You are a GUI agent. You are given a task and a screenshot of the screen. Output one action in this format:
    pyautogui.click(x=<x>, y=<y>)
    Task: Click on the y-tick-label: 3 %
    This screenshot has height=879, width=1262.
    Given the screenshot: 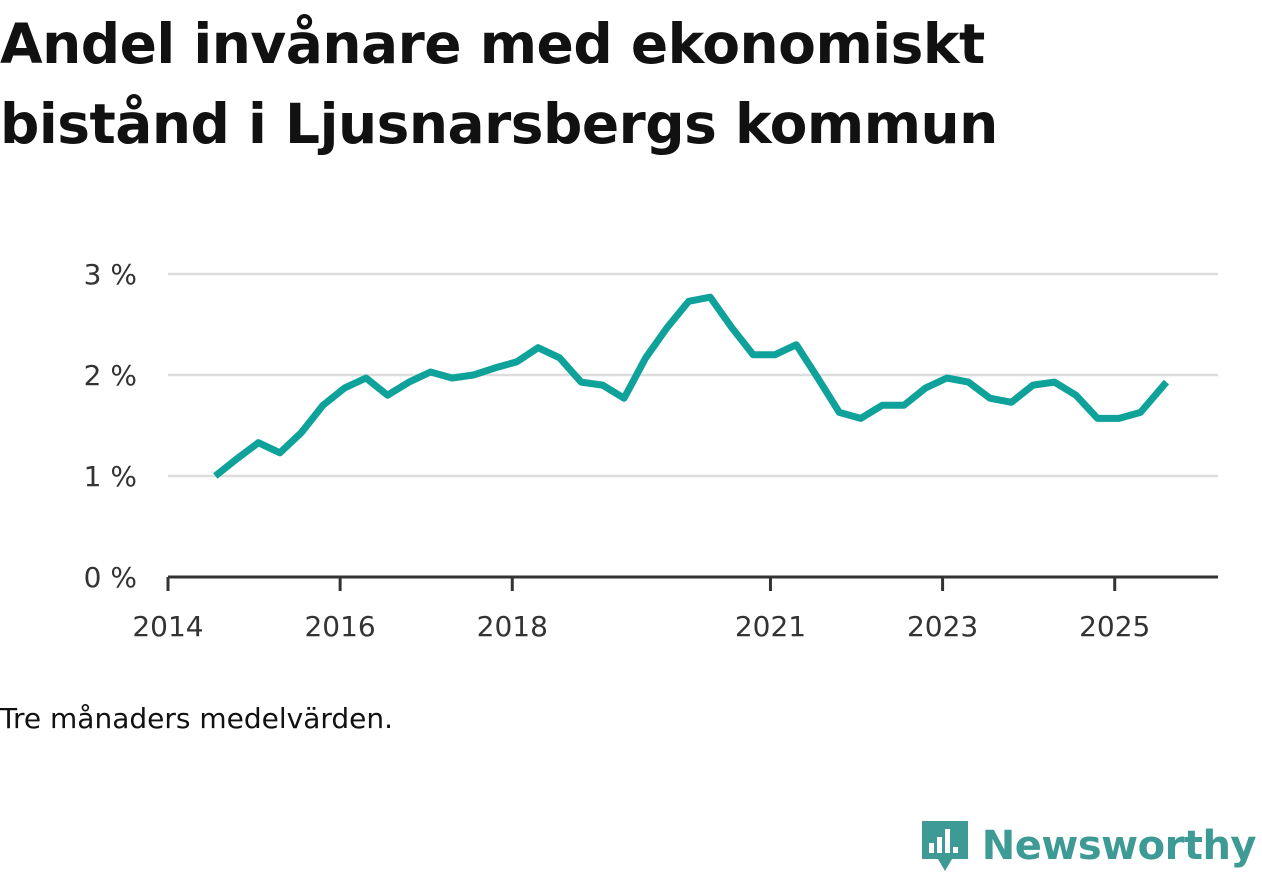 What is the action you would take?
    pyautogui.click(x=110, y=274)
    